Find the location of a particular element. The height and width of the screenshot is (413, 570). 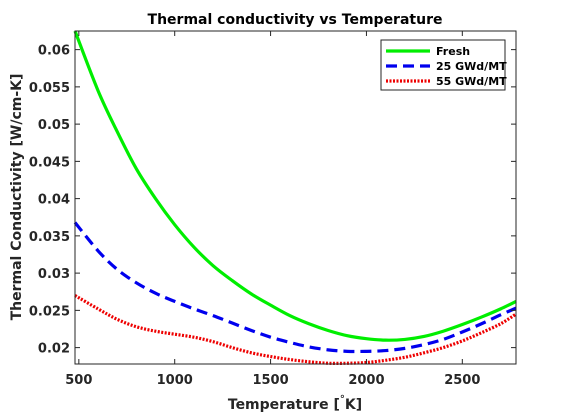

legend-entries: Fresh 25 GWd/MT 55 GWd/MT is located at coordinates (446, 66).